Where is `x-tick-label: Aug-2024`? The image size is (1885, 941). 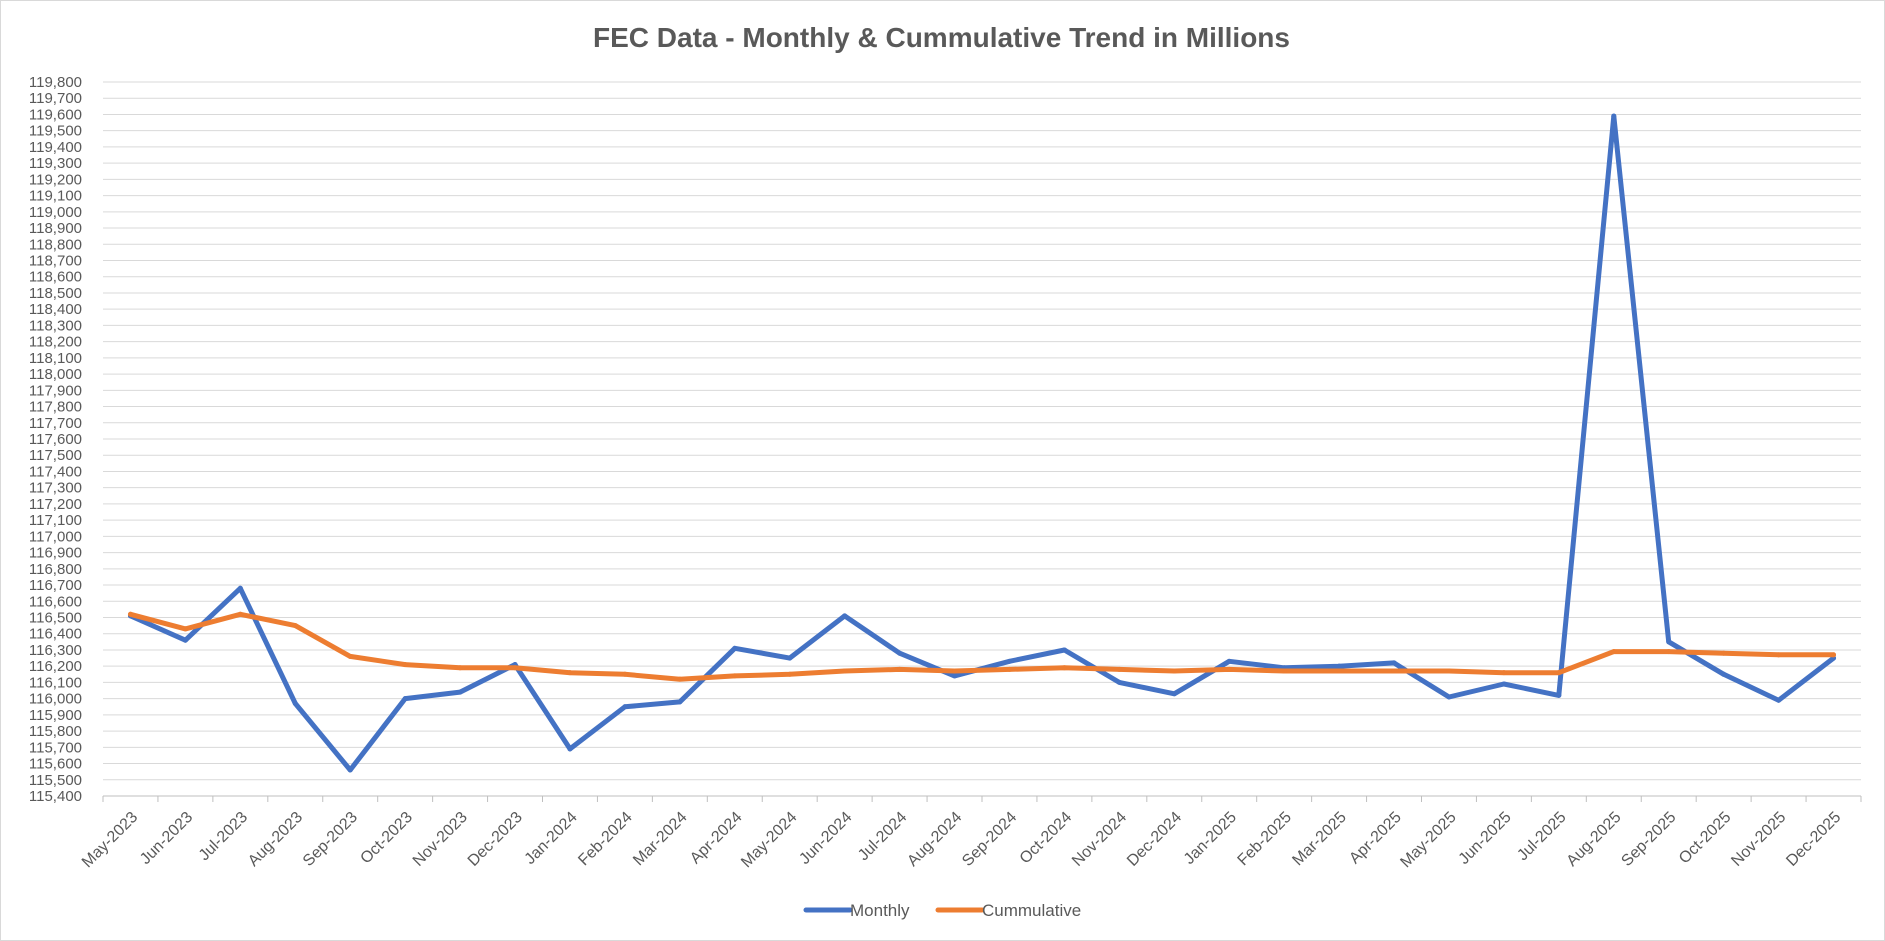 x-tick-label: Aug-2024 is located at coordinates (934, 839).